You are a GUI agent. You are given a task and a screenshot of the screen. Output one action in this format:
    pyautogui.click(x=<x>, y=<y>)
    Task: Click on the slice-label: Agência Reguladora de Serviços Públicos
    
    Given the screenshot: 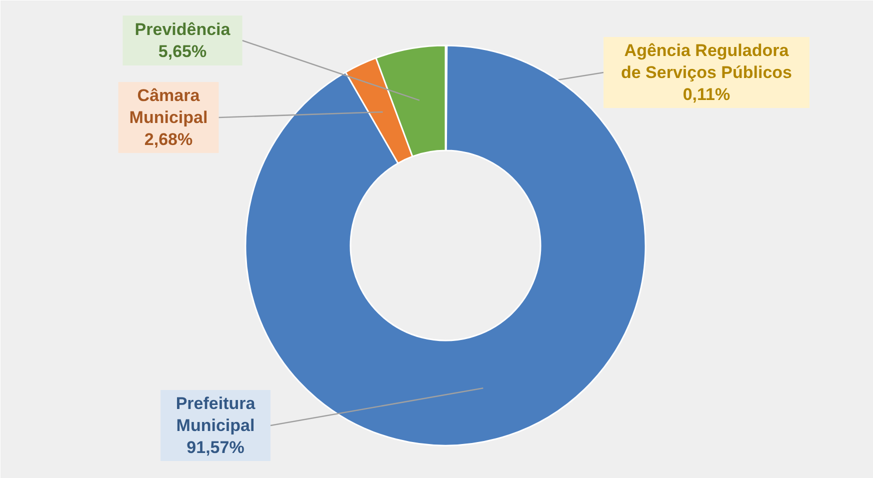 What is the action you would take?
    pyautogui.click(x=706, y=61)
    